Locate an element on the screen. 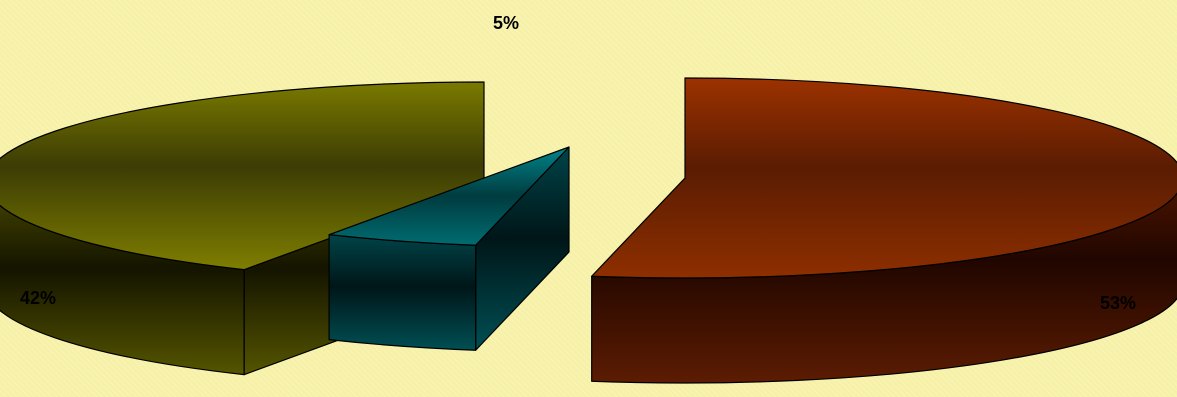 Image resolution: width=1177 pixels, height=397 pixels. data-label-1: 5% is located at coordinates (506, 23).